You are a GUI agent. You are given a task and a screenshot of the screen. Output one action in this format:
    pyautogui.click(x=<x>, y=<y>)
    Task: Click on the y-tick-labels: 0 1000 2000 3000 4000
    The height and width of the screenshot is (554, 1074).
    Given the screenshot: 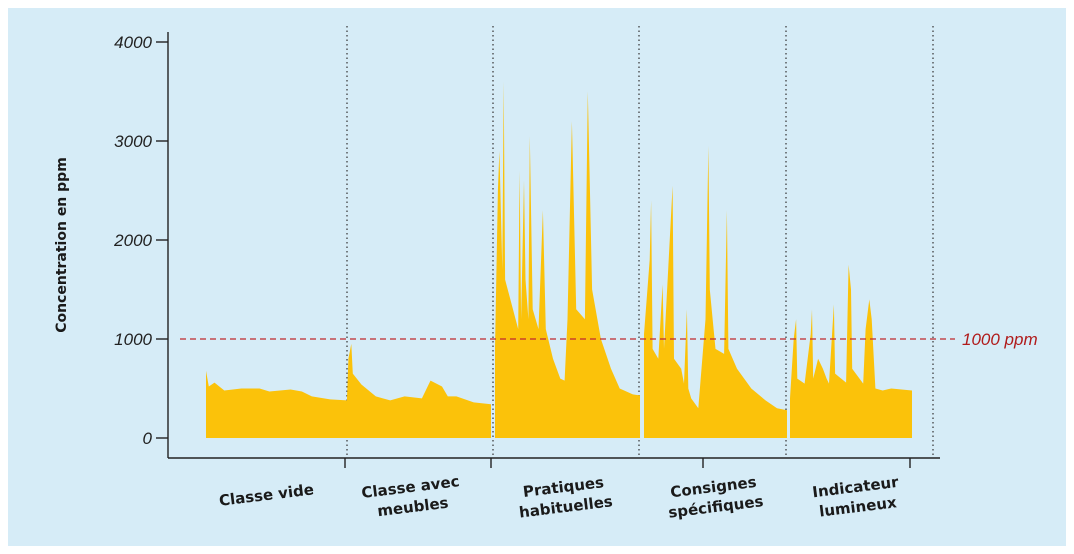 What is the action you would take?
    pyautogui.click(x=132, y=240)
    